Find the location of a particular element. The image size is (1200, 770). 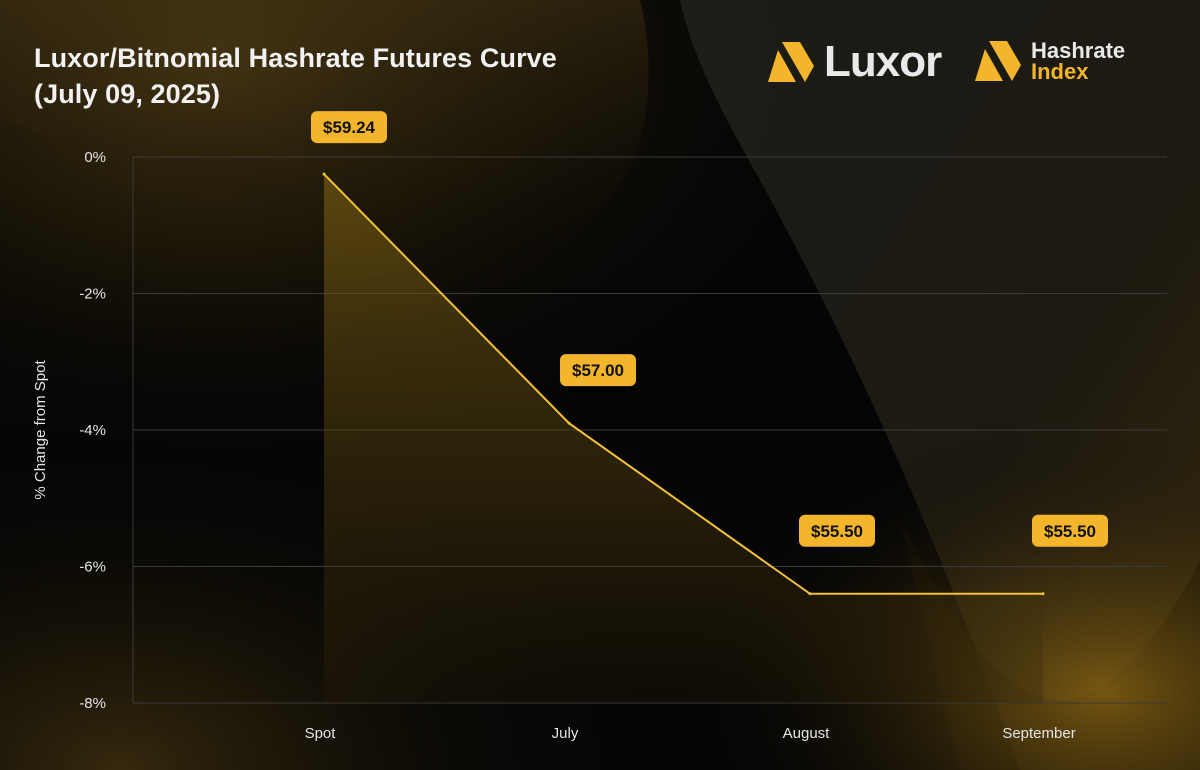

data-label: $57.00 is located at coordinates (598, 370).